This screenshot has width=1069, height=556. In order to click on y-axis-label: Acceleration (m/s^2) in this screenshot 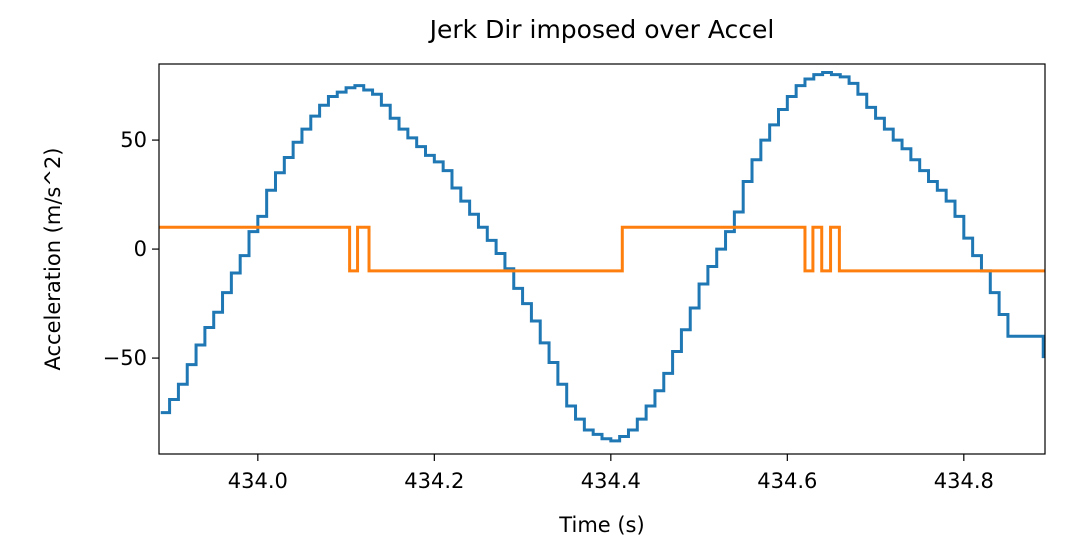, I will do `click(53, 259)`.